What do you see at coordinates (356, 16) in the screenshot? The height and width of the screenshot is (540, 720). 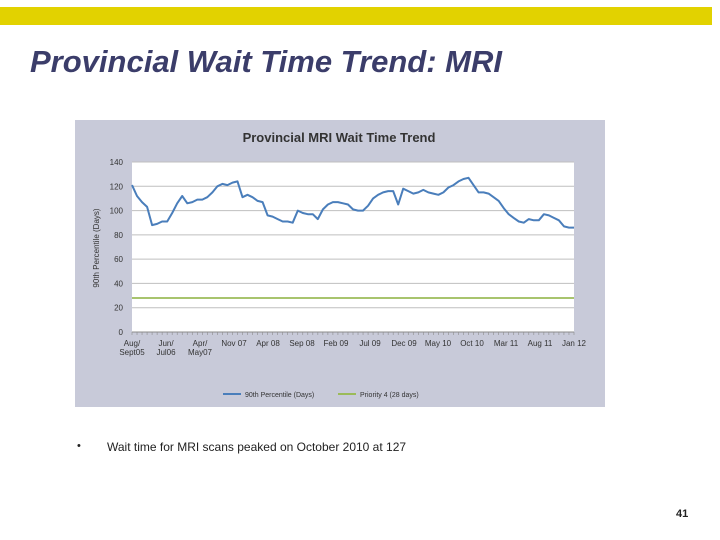 I see `accent-bar` at bounding box center [356, 16].